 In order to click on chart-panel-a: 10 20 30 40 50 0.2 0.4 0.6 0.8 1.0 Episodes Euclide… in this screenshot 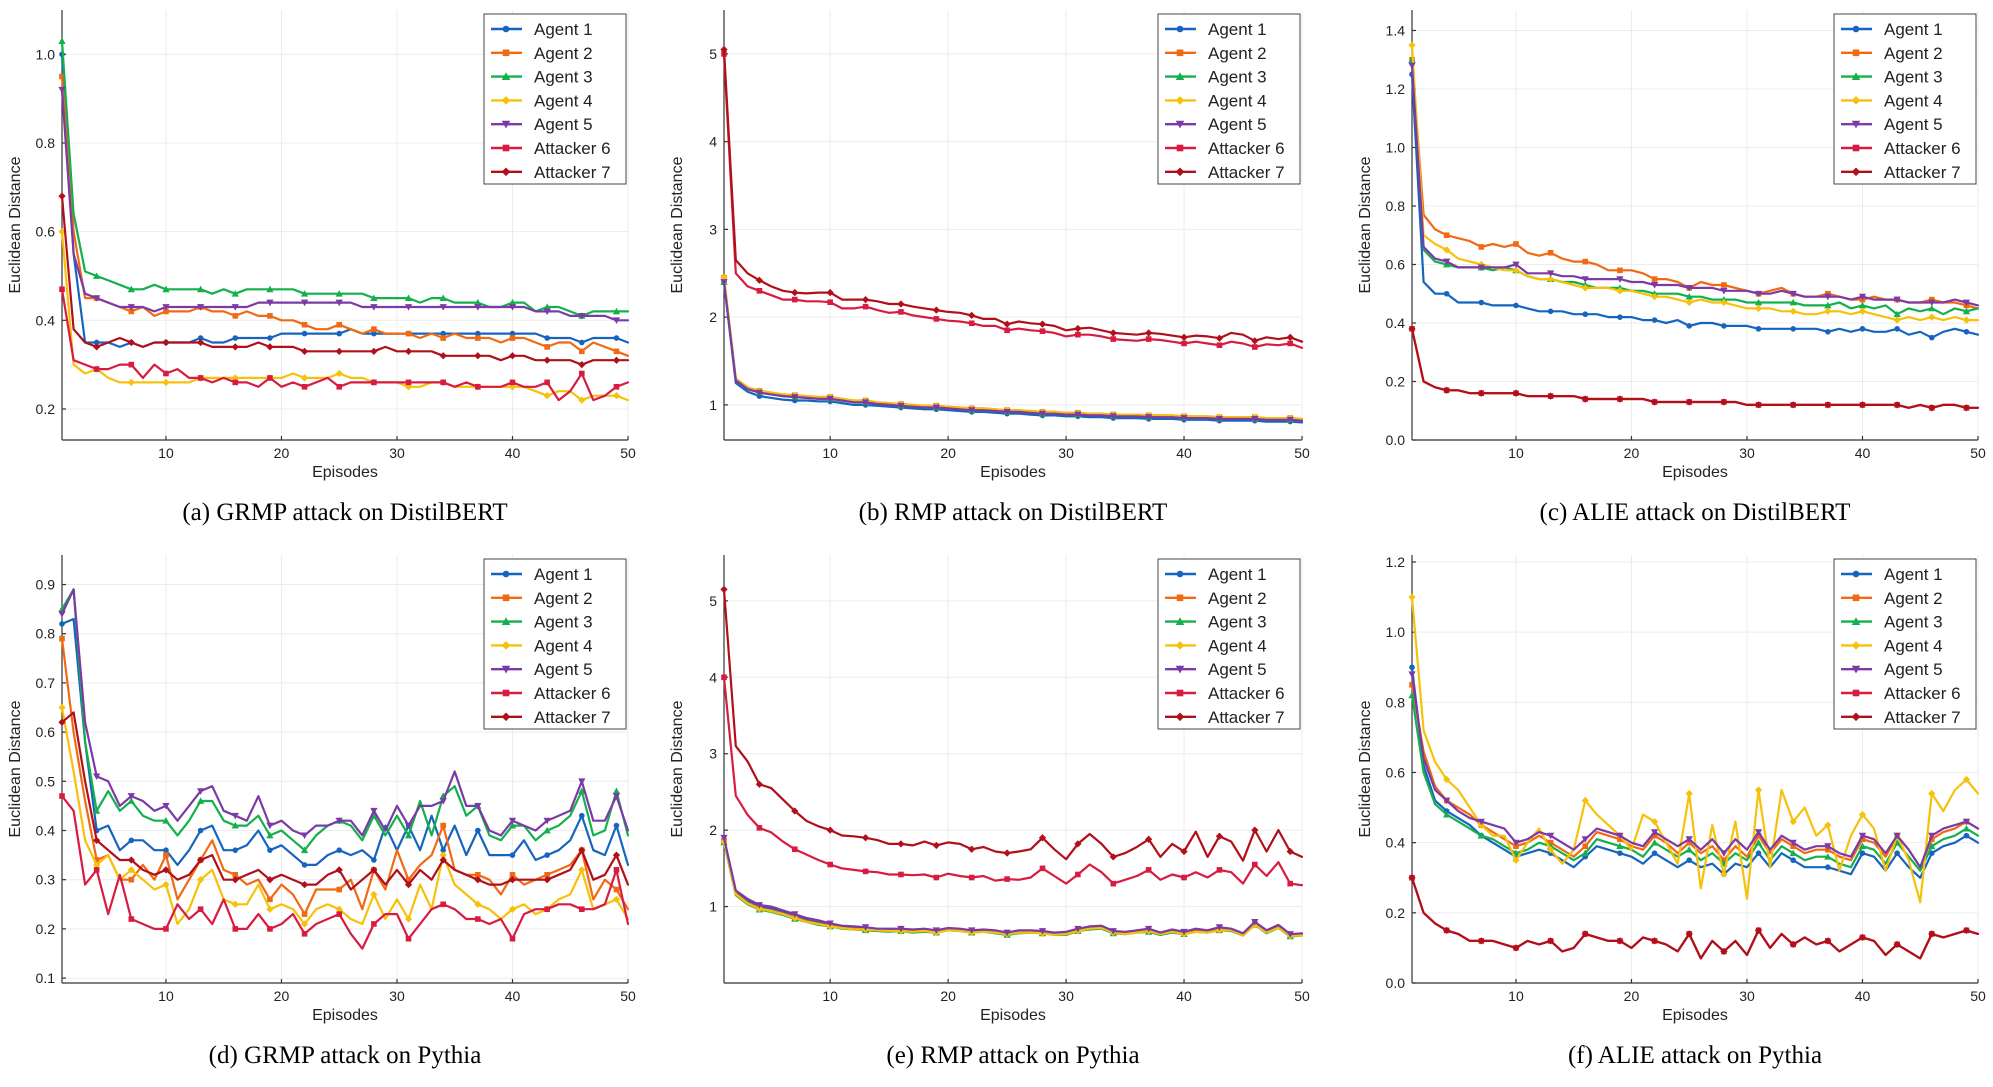, I will do `click(321, 268)`.